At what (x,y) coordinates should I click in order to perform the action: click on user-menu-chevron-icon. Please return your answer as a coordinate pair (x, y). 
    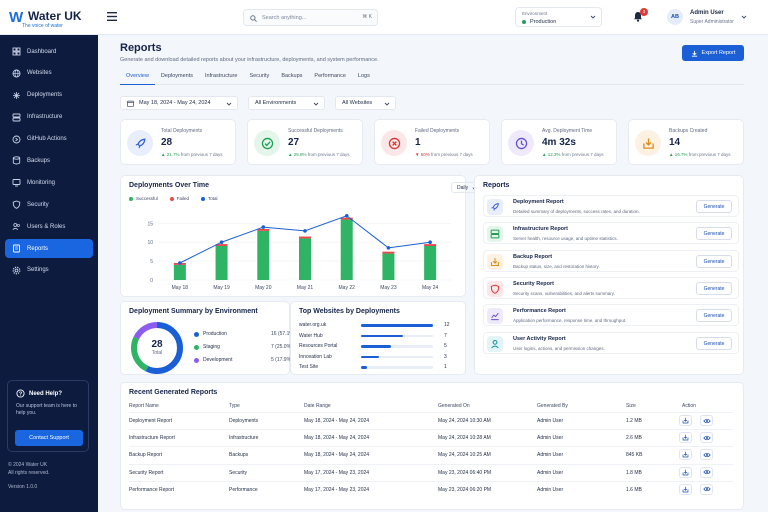
    Looking at the image, I should click on (744, 17).